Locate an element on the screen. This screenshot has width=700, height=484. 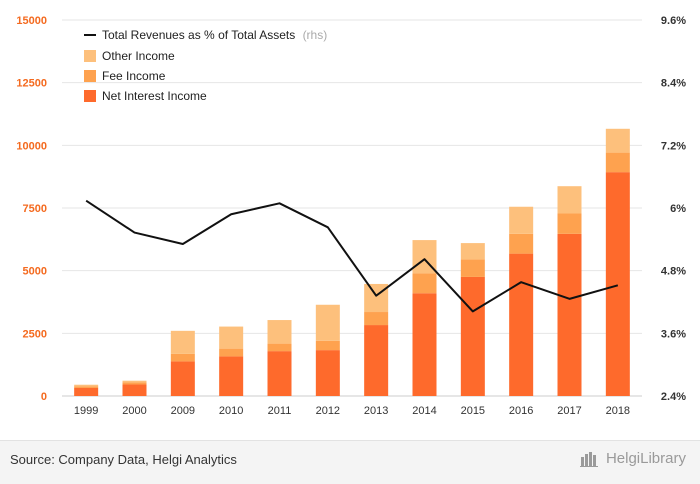
x-tick-label: 2009 is located at coordinates (183, 411).